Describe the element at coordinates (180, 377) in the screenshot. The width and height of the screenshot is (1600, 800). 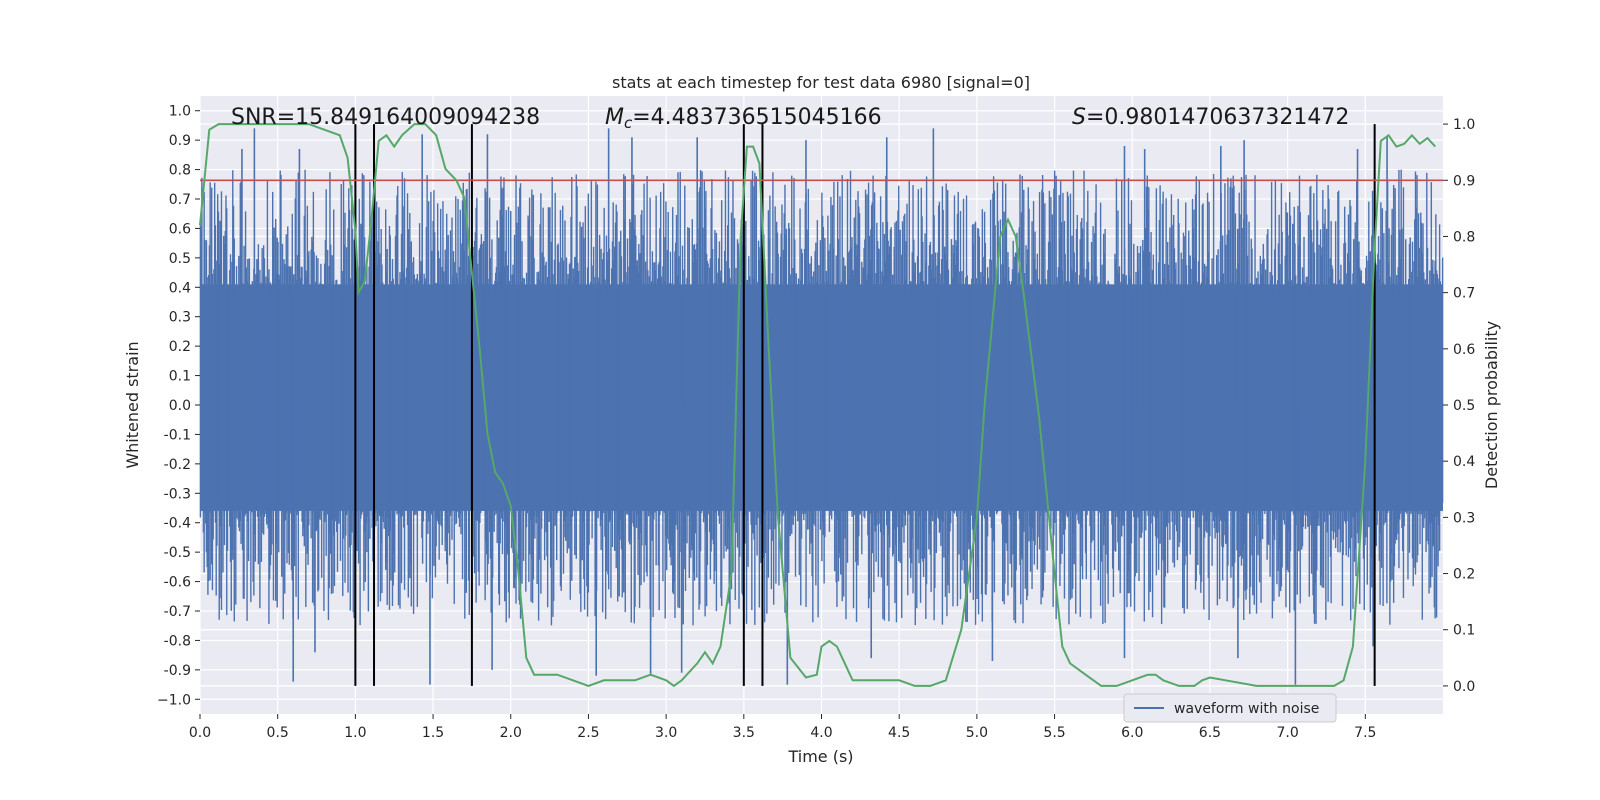
I see `left-tick-label: 0.1` at that location.